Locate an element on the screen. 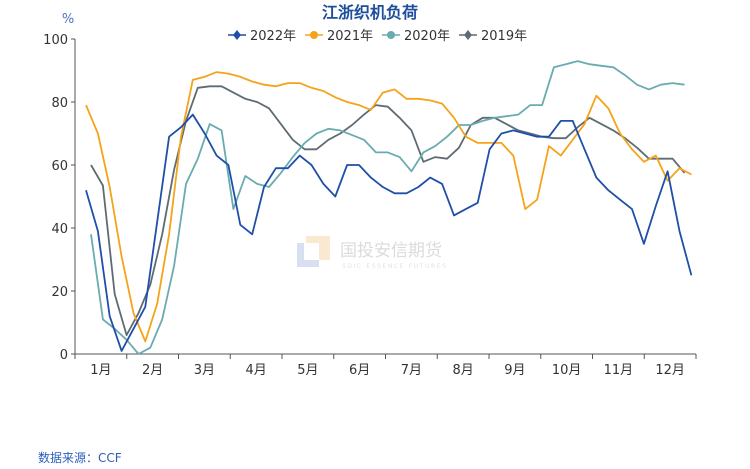  x-tick-label: 5月 is located at coordinates (307, 370).